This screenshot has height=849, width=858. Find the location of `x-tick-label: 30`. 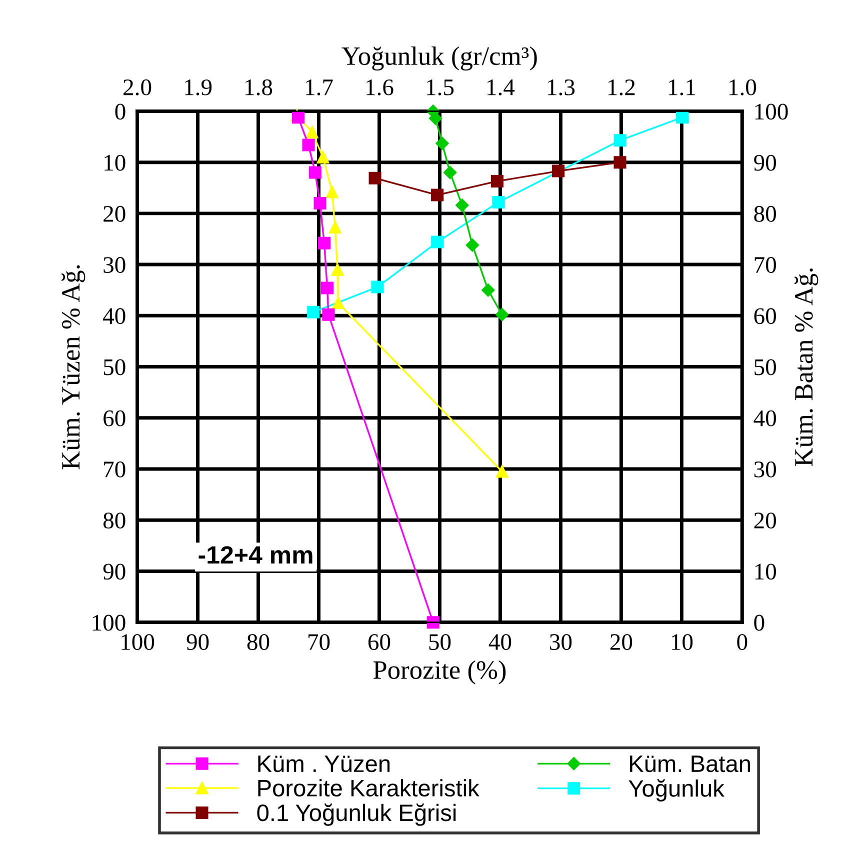

x-tick-label: 30 is located at coordinates (561, 642).